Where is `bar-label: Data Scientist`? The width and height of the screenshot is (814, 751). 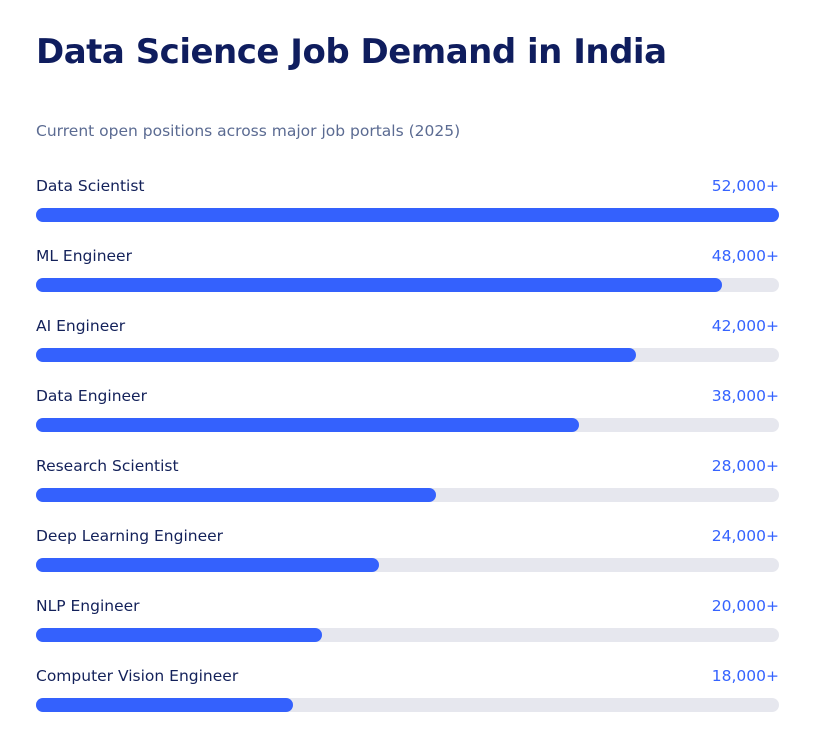
bar-label: Data Scientist is located at coordinates (90, 186).